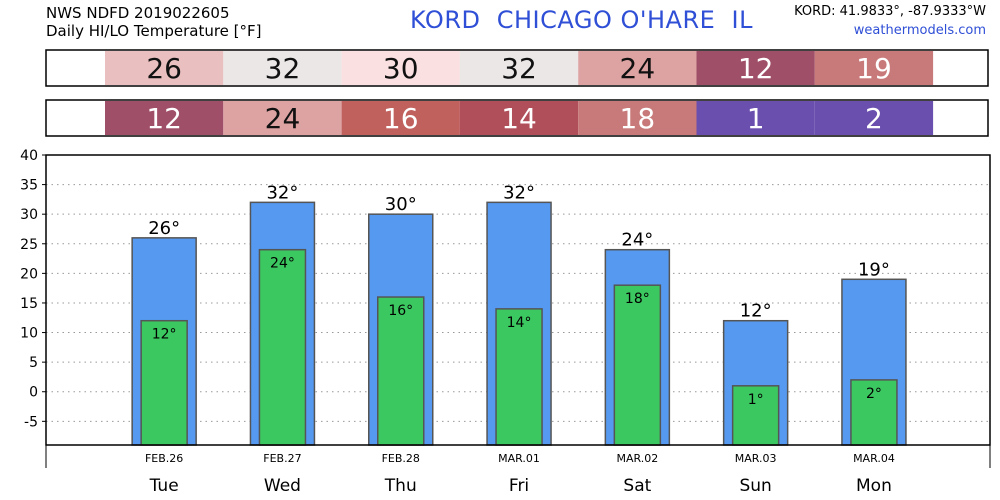 The height and width of the screenshot is (500, 1000). I want to click on hi-cell-value: 24, so click(638, 68).